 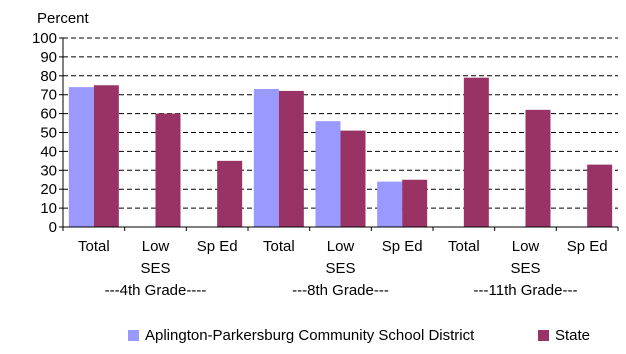 I want to click on y-tick-label: 40, so click(x=48, y=151).